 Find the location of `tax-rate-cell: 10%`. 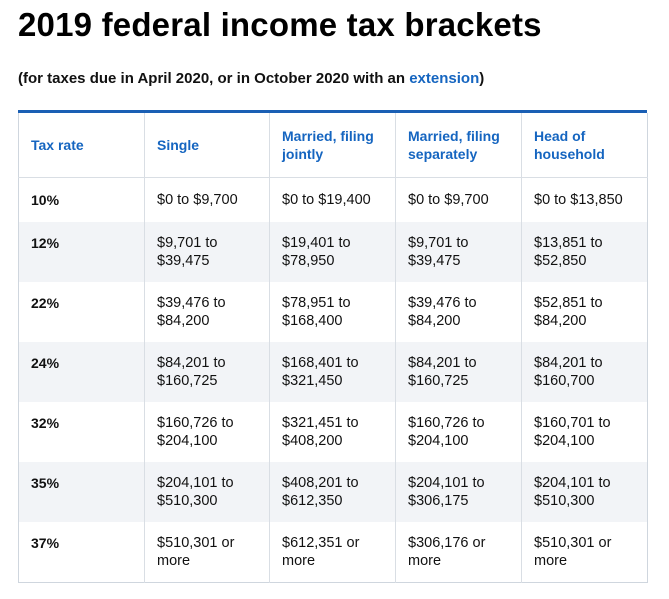

tax-rate-cell: 10% is located at coordinates (81, 199).